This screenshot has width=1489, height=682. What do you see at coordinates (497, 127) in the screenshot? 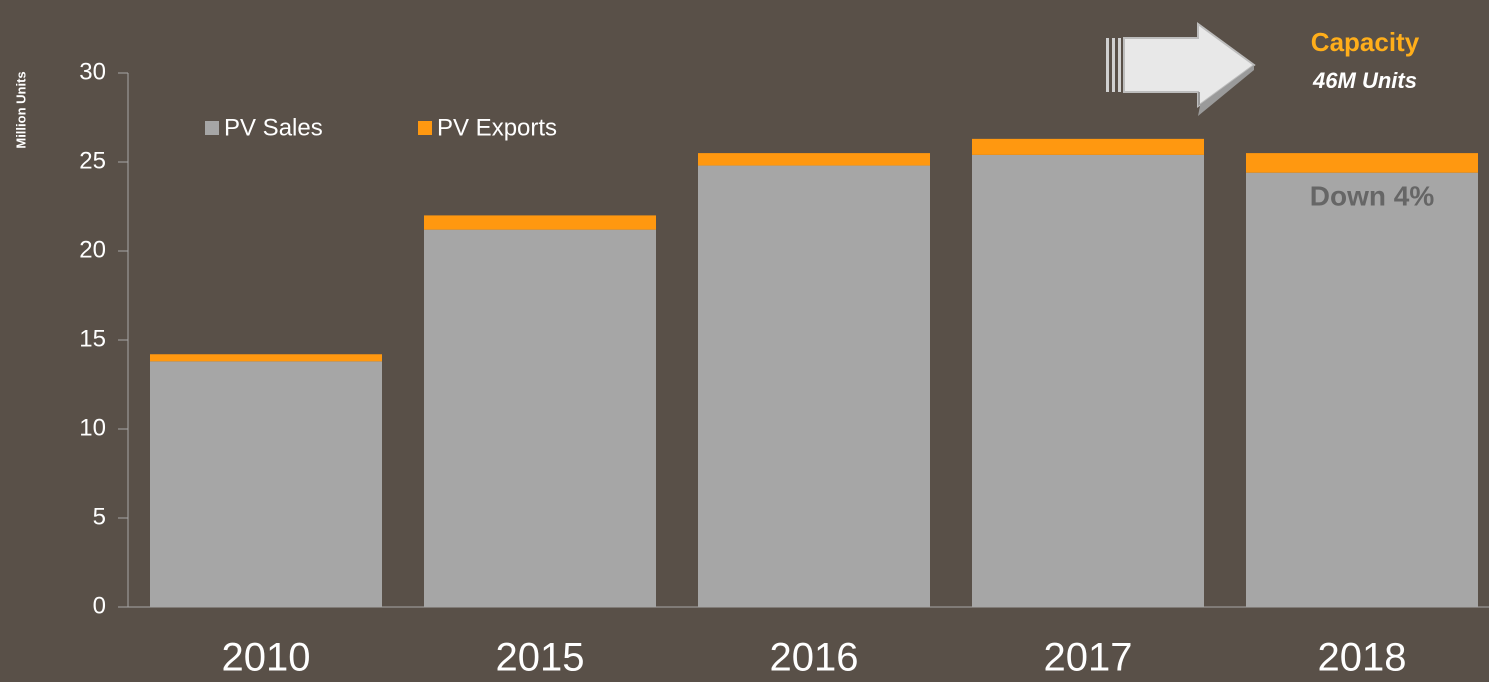
I see `legend-label: PV Exports` at bounding box center [497, 127].